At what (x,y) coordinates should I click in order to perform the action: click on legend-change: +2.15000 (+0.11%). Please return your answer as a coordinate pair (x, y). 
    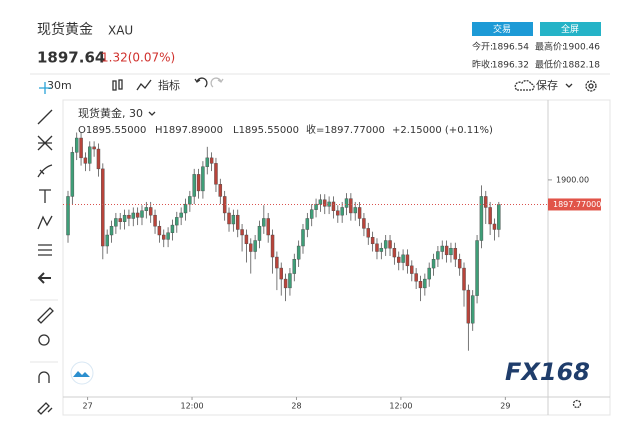
    Looking at the image, I should click on (442, 130).